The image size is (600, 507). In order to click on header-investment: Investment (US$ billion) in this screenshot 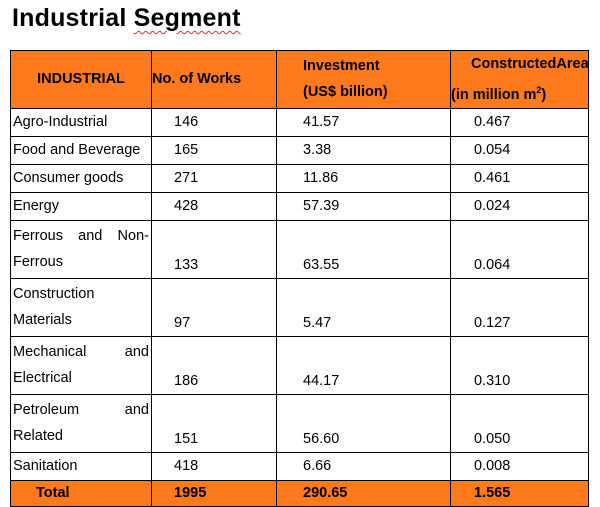, I will do `click(363, 79)`.